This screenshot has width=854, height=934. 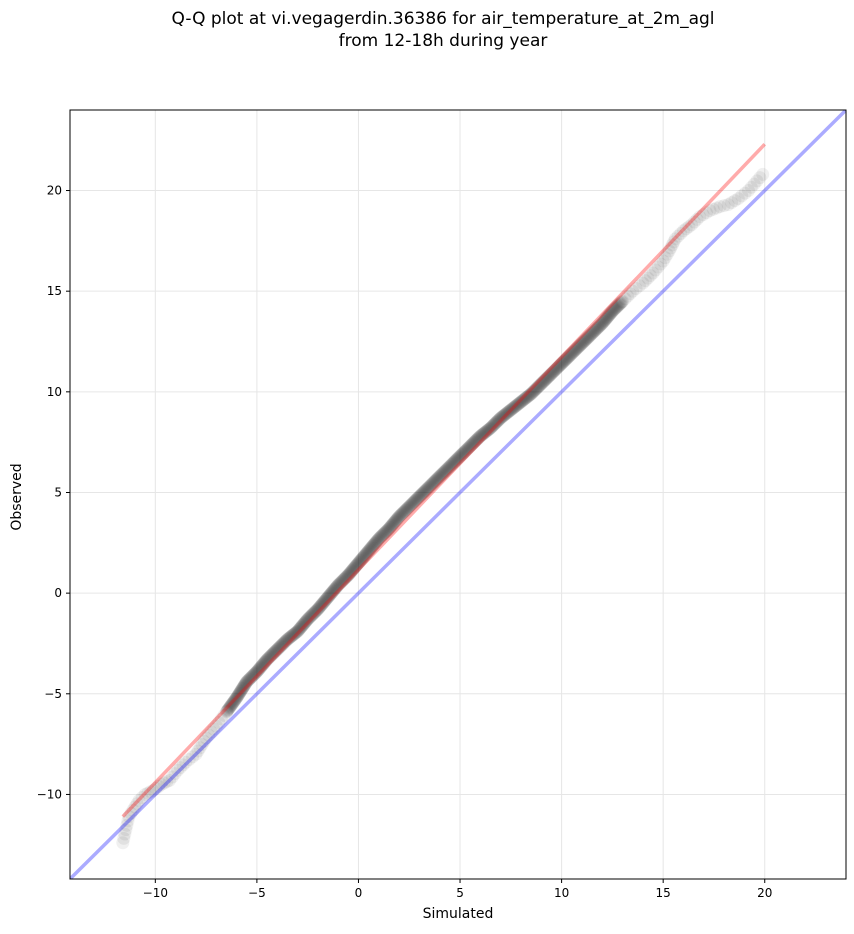 I want to click on y-tick-label: 10, so click(x=54, y=392).